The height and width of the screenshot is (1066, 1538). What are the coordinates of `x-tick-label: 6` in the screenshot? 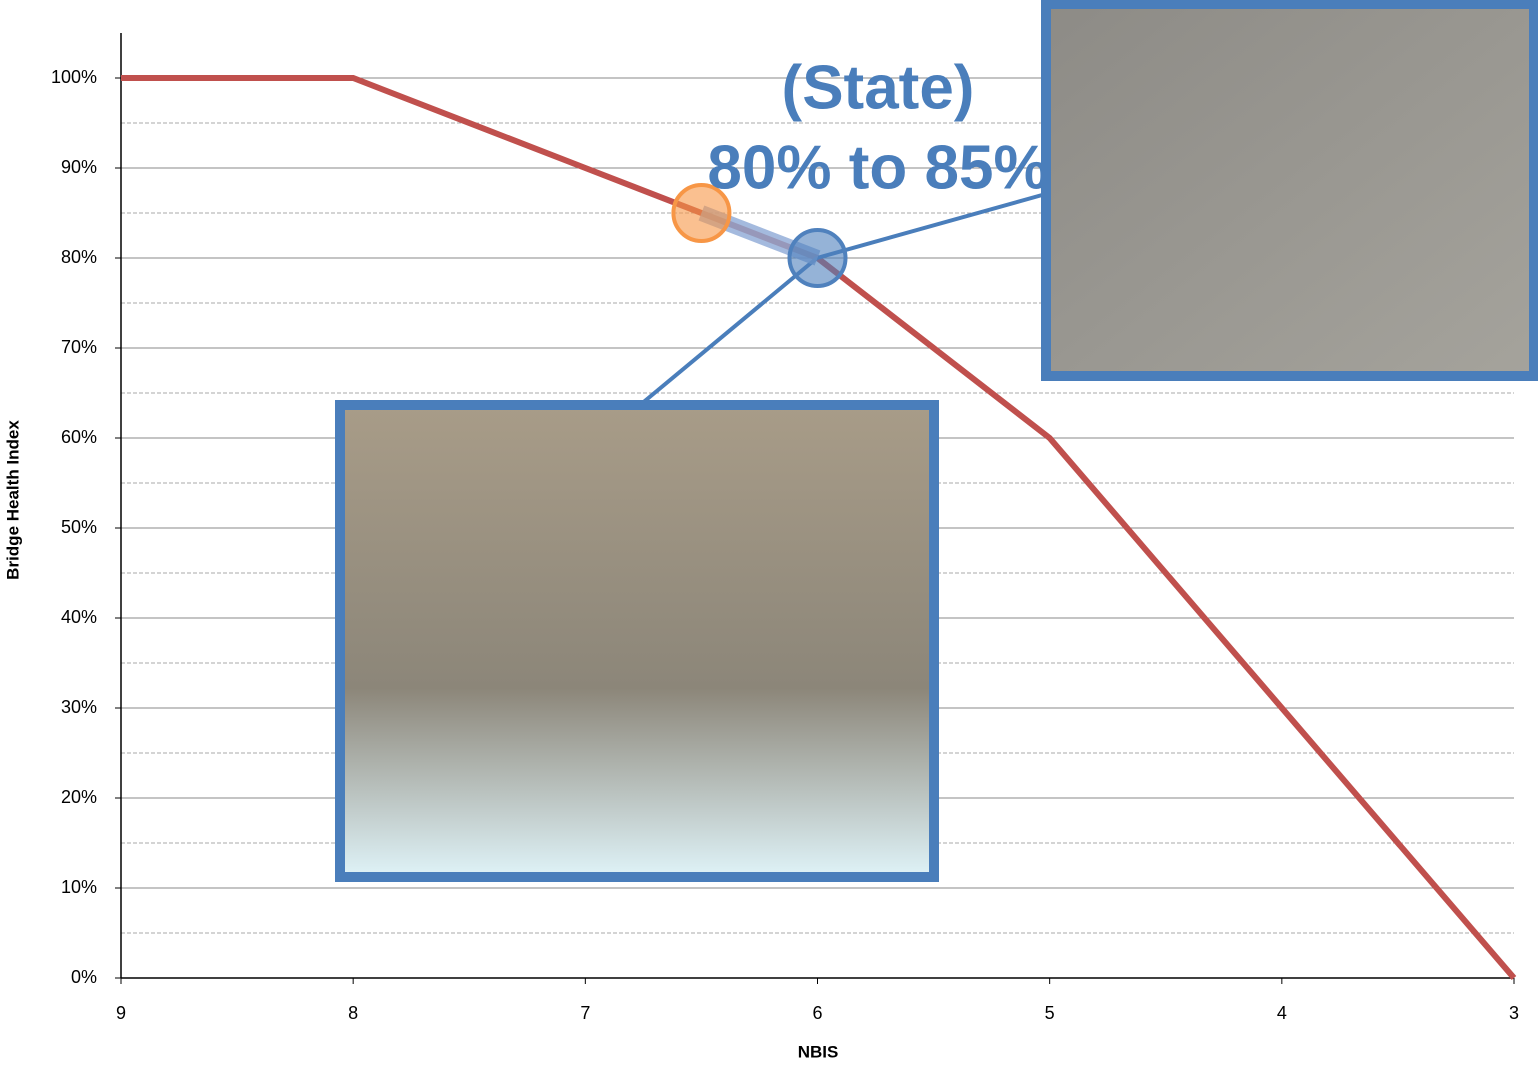 It's located at (817, 1013).